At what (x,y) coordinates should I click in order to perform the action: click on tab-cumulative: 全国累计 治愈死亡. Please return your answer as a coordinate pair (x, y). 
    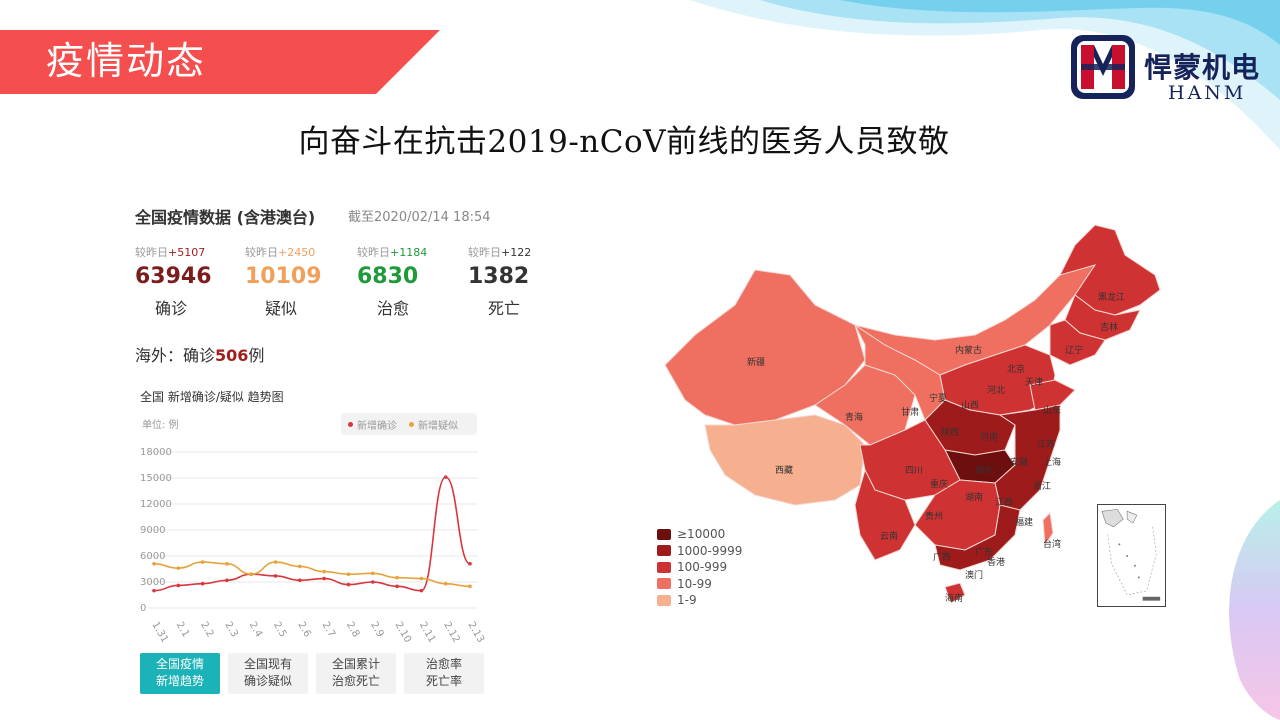
    Looking at the image, I should click on (356, 673).